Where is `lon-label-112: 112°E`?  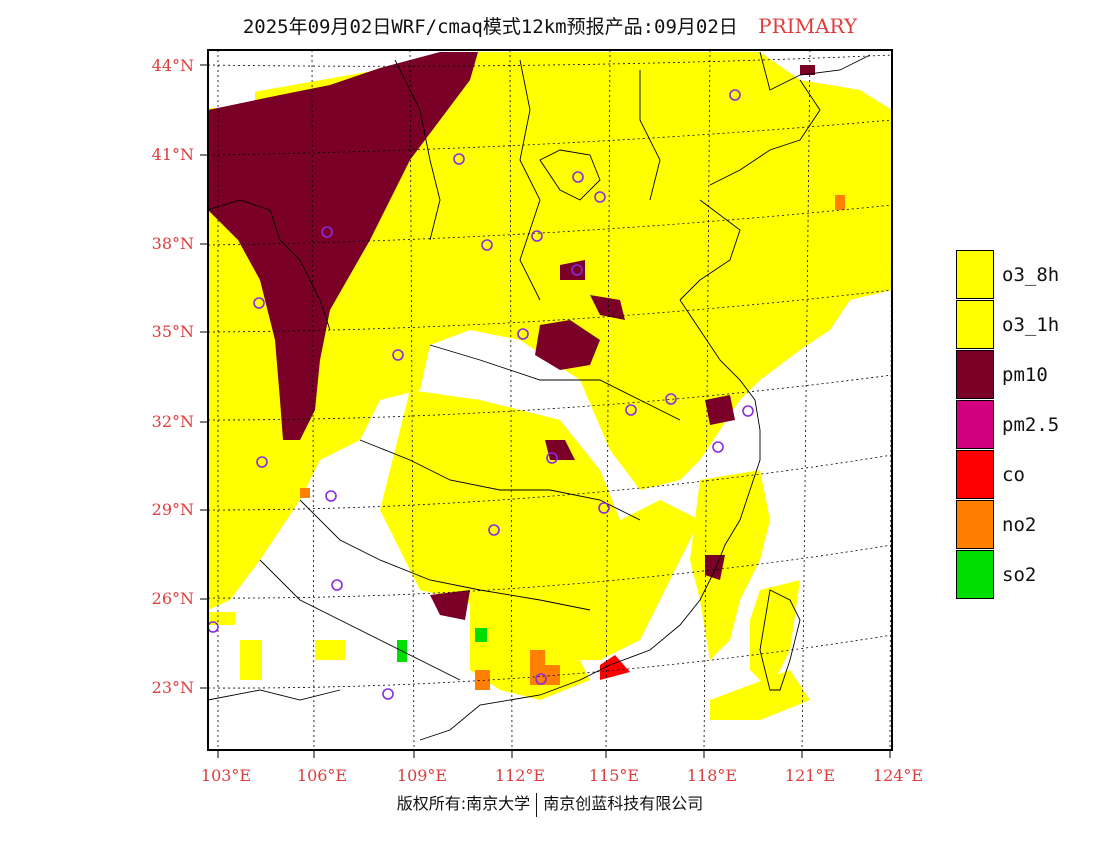 lon-label-112: 112°E is located at coordinates (520, 775).